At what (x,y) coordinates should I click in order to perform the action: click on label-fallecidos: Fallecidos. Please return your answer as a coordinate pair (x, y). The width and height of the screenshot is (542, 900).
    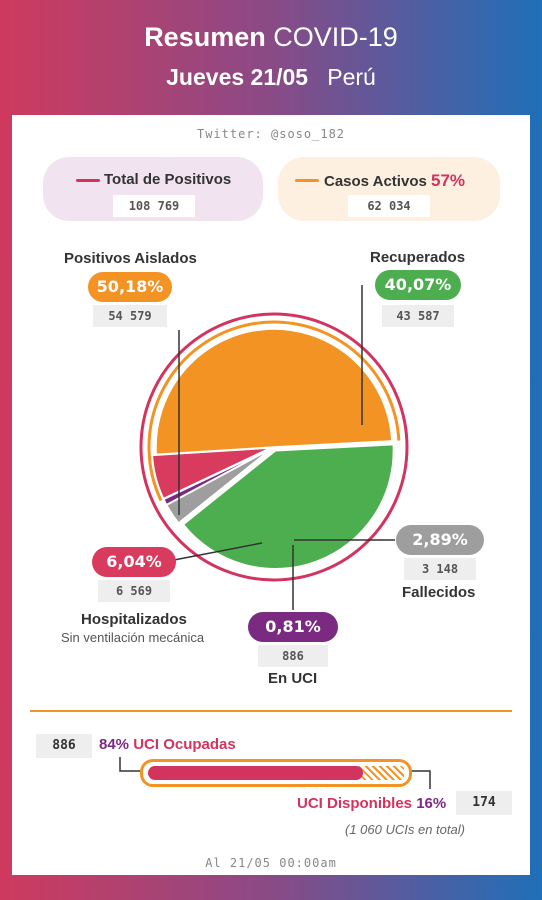
    Looking at the image, I should click on (439, 592).